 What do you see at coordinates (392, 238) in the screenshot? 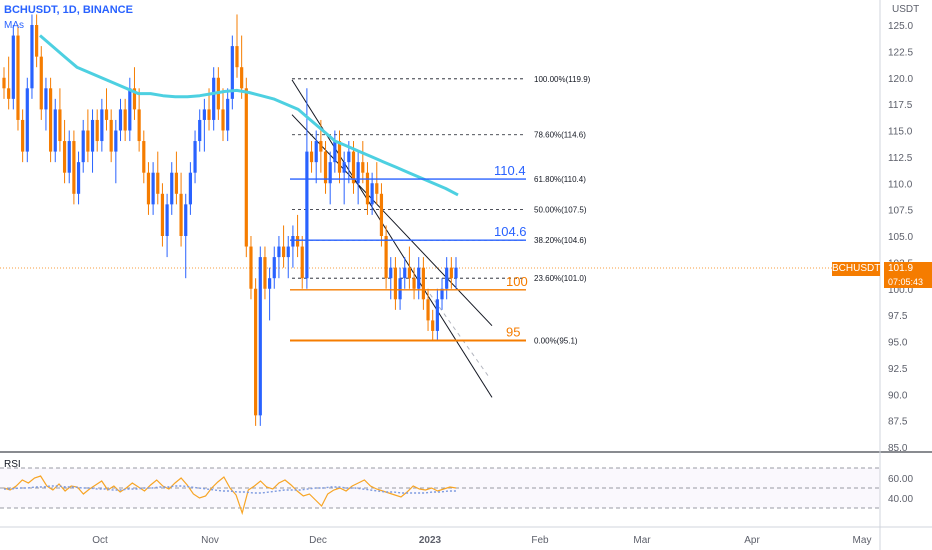
I see `channel-lower` at bounding box center [392, 238].